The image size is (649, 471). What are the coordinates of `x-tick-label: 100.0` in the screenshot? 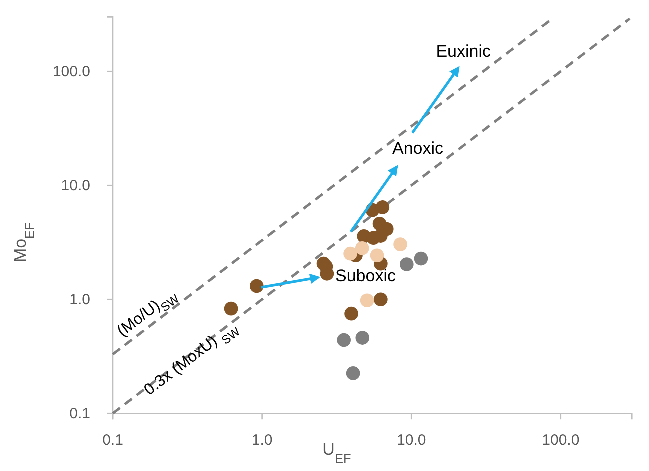 It's located at (561, 441).